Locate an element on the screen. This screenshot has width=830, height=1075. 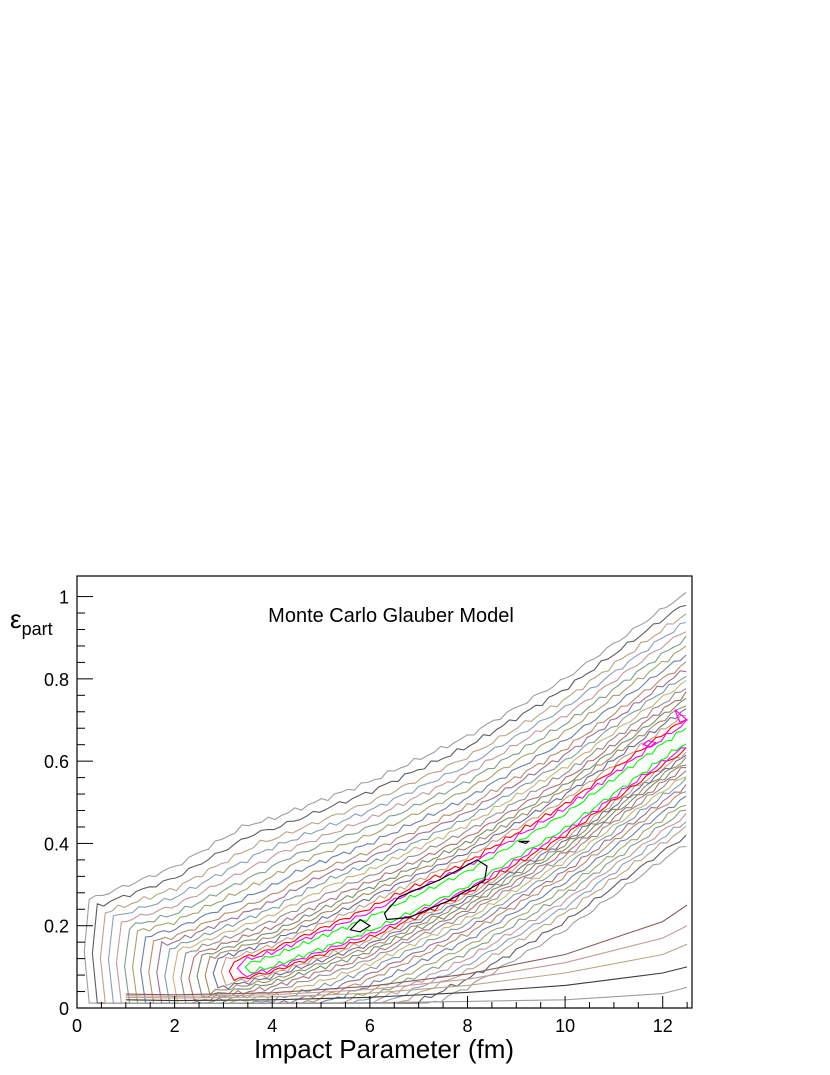
y-axis-title-subscript: part is located at coordinates (37, 629).